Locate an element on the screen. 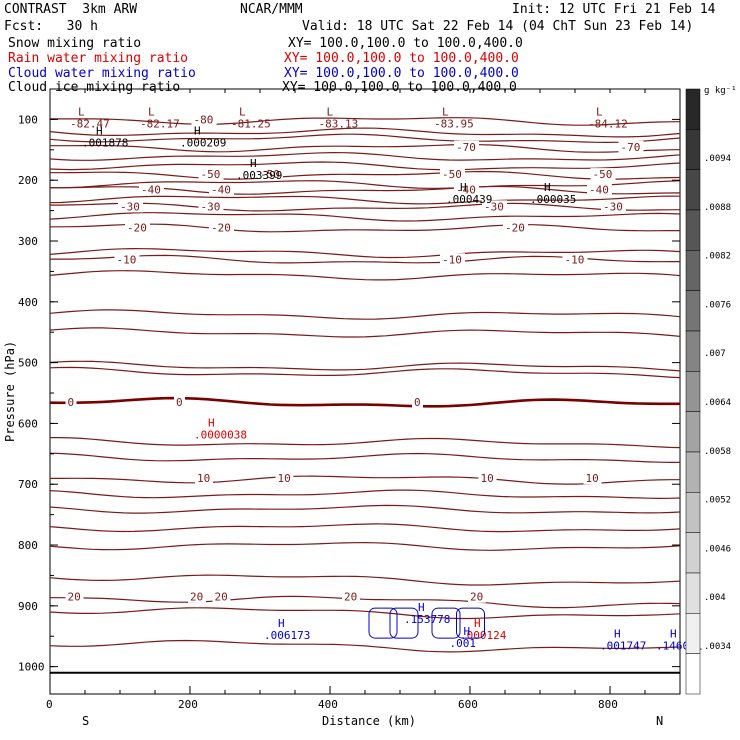 This screenshot has width=740, height=740. contour-label: -20 is located at coordinates (515, 228).